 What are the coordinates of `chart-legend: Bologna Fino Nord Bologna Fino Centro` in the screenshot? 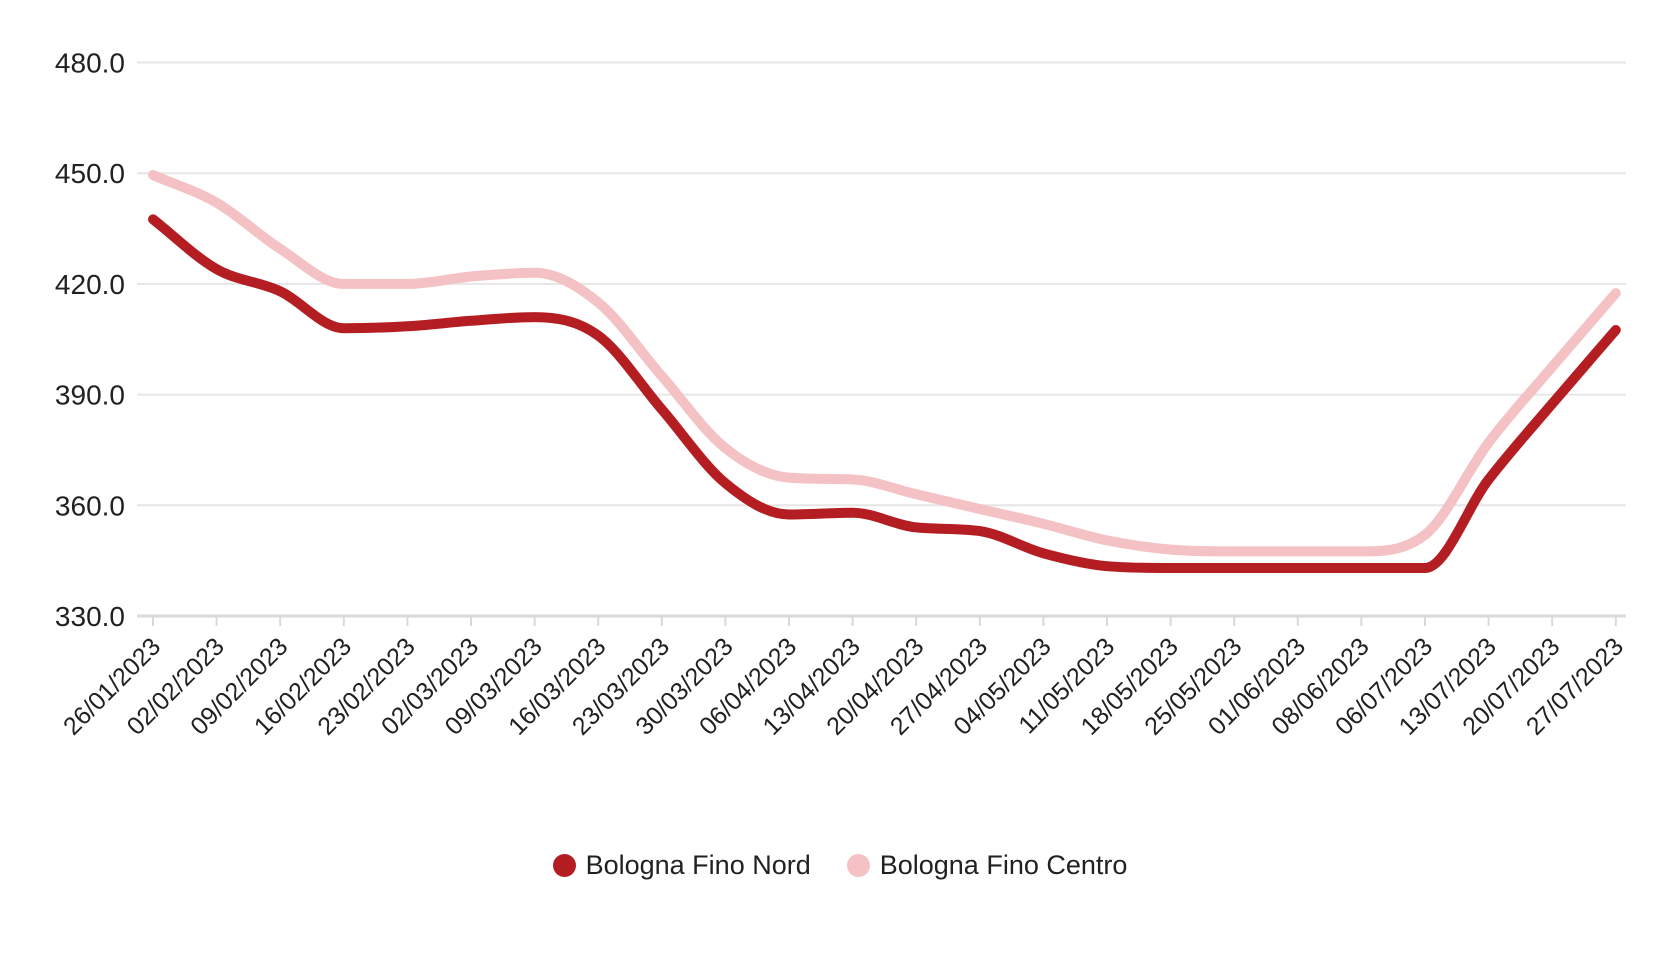 It's located at (840, 865).